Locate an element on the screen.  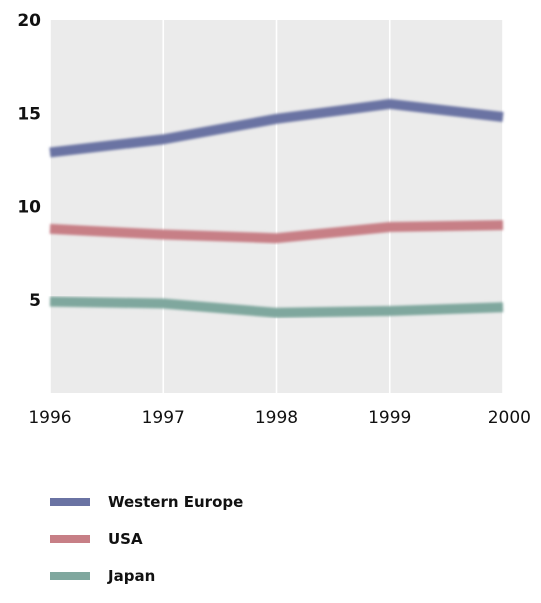
x-tick-label-1996: 1996 is located at coordinates (49, 418).